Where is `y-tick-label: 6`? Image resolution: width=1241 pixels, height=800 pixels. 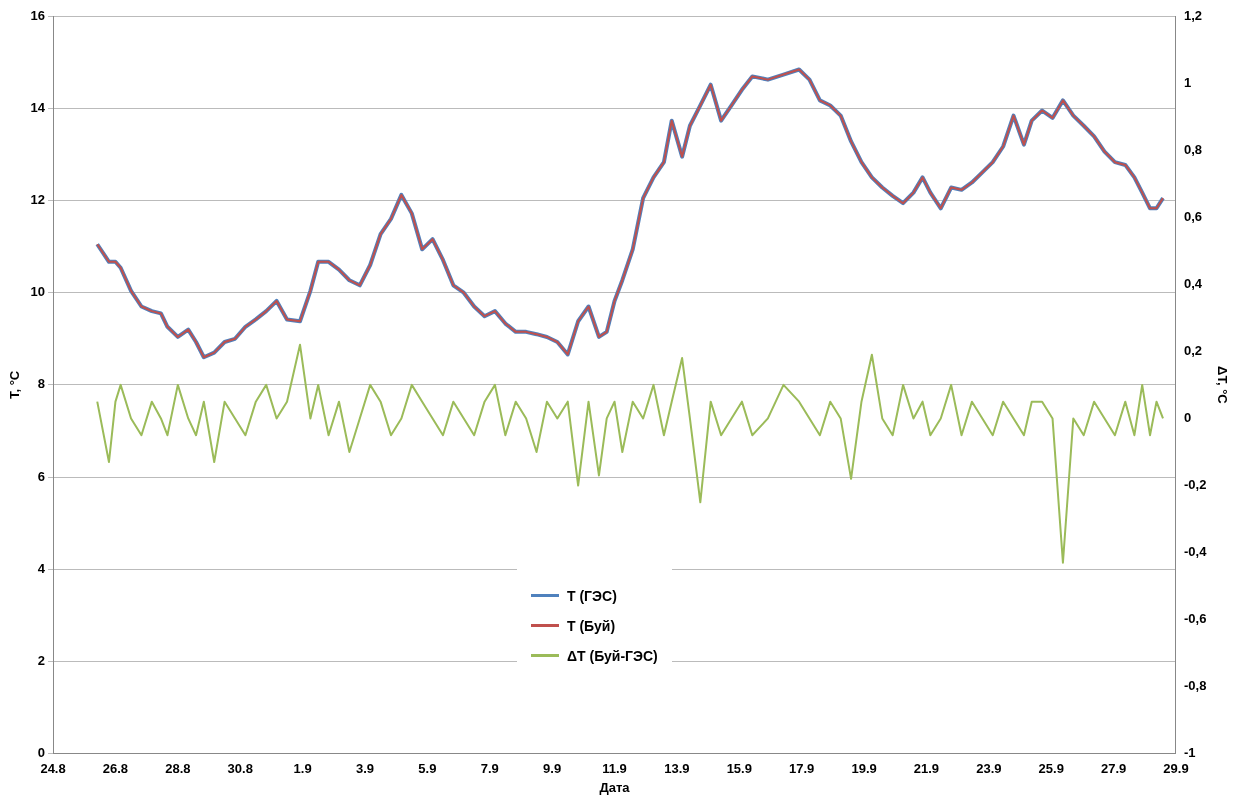 y-tick-label: 6 is located at coordinates (41, 476).